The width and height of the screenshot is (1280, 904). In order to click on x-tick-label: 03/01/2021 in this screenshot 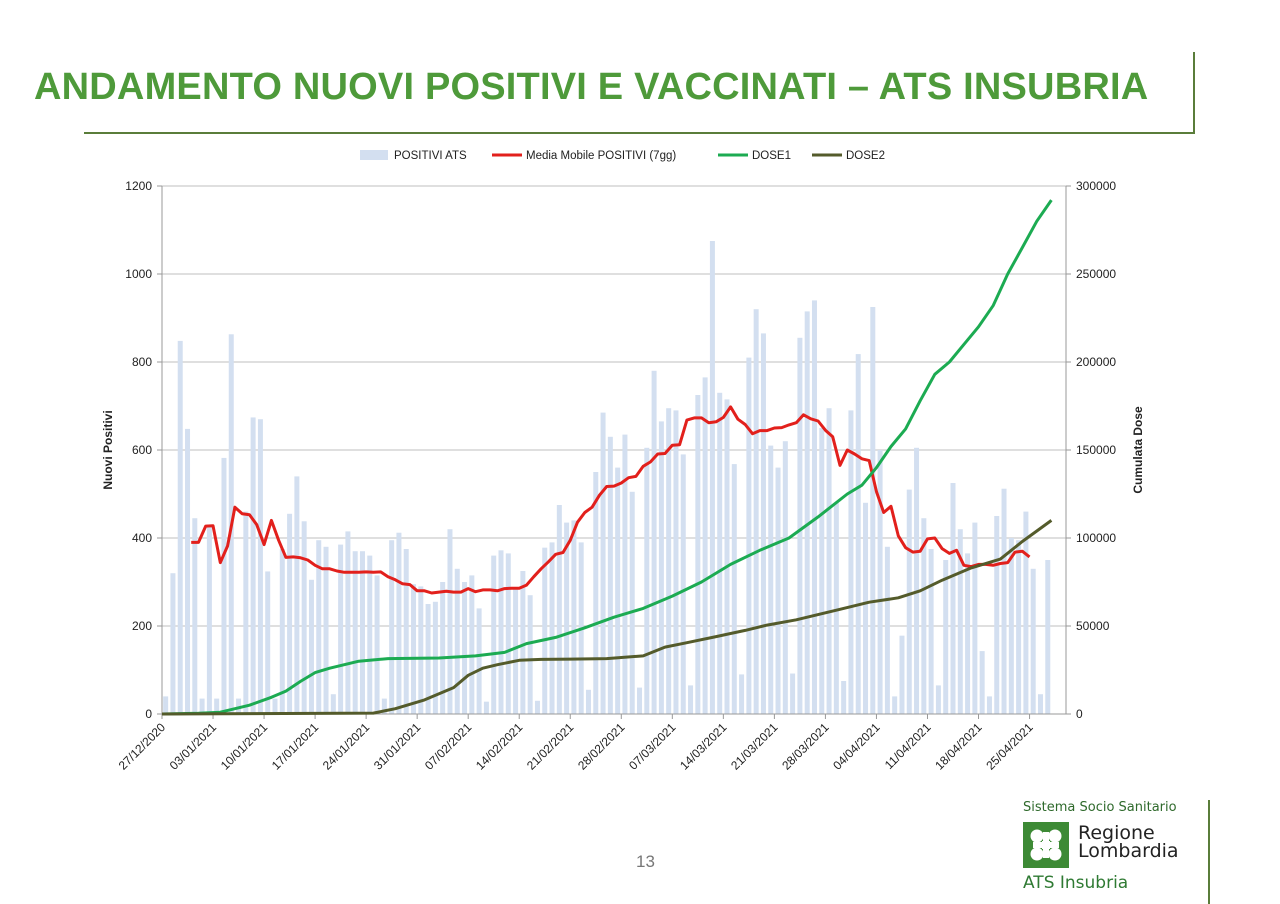, I will do `click(193, 746)`.